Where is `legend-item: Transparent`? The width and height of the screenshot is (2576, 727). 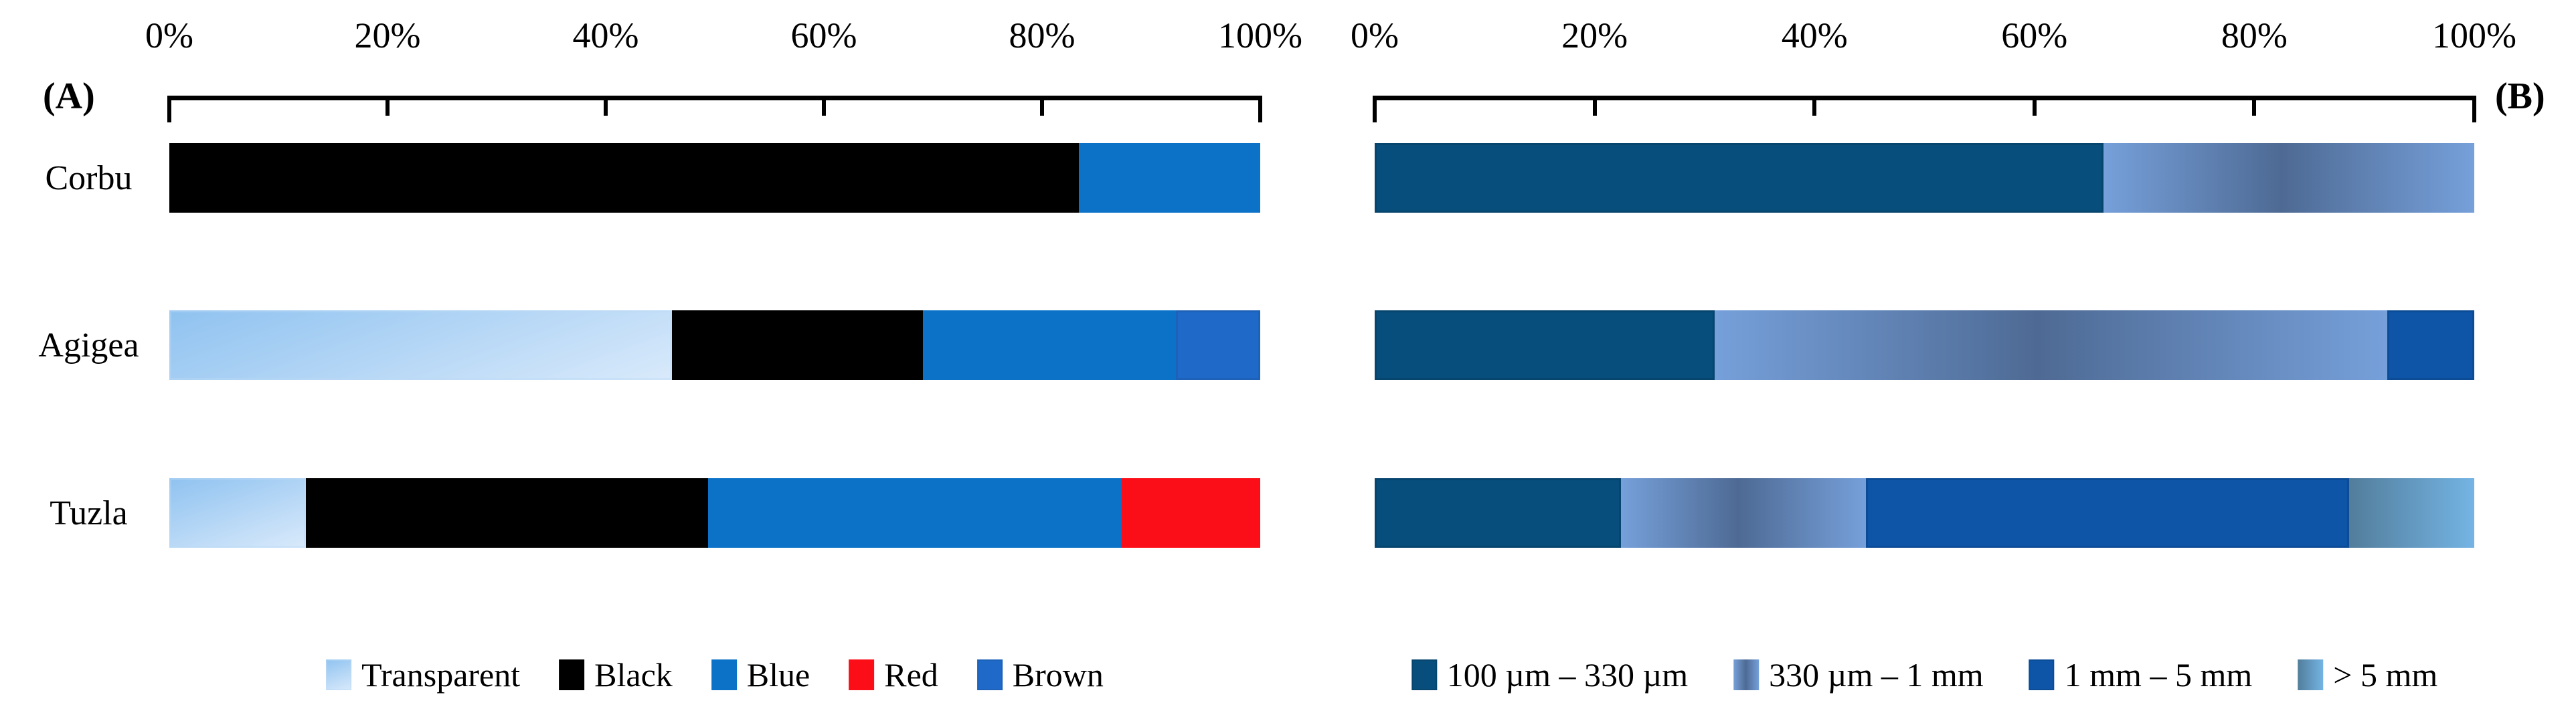
legend-item: Transparent is located at coordinates (423, 674).